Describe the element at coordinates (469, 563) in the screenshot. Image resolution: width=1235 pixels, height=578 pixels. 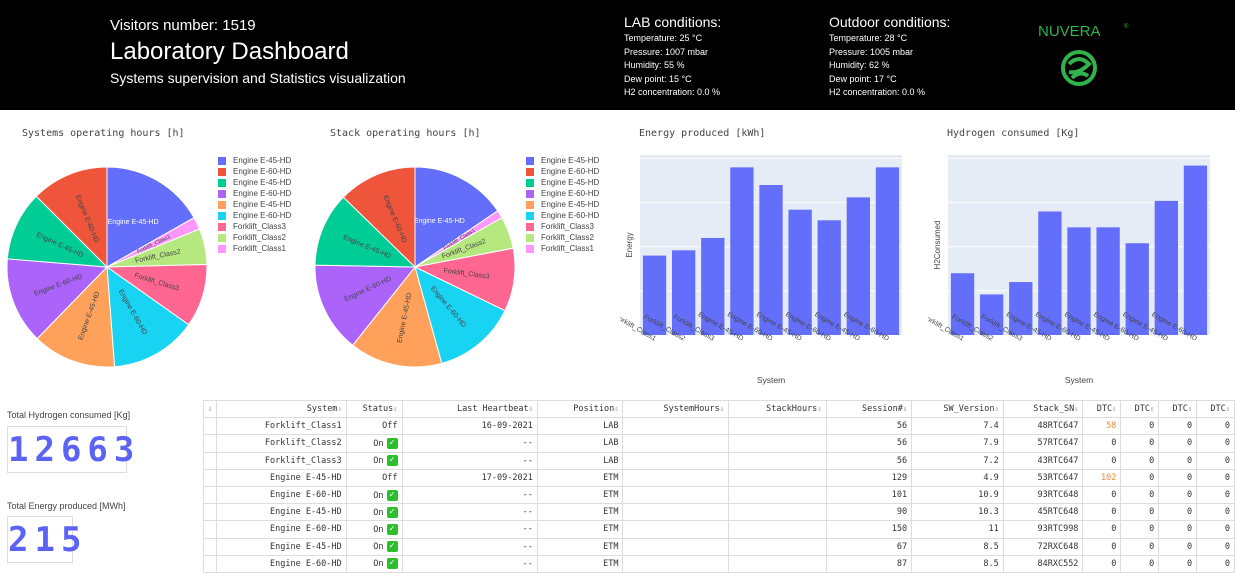
I see `table-cell: --` at that location.